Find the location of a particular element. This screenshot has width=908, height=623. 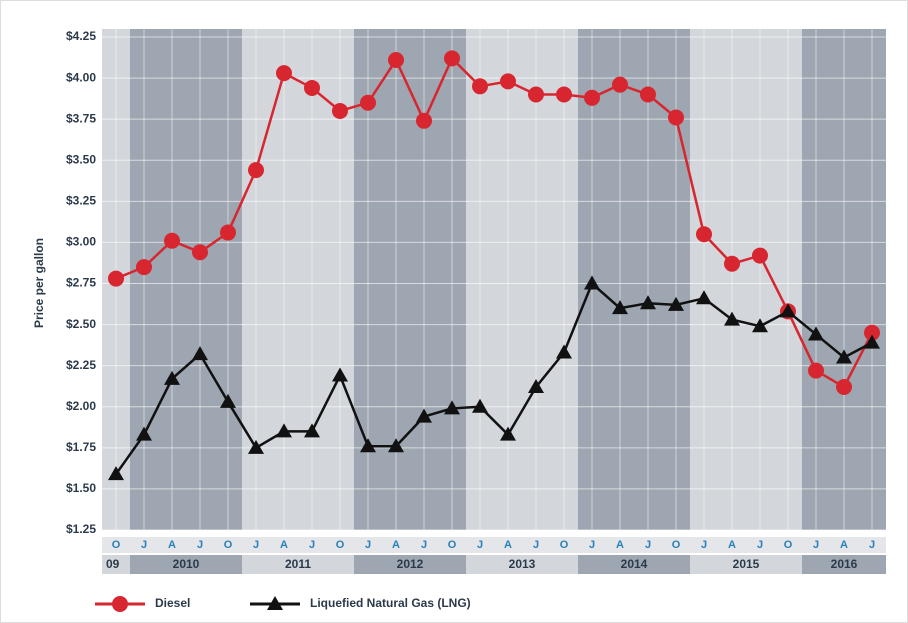

year-label: 2016 is located at coordinates (844, 564).